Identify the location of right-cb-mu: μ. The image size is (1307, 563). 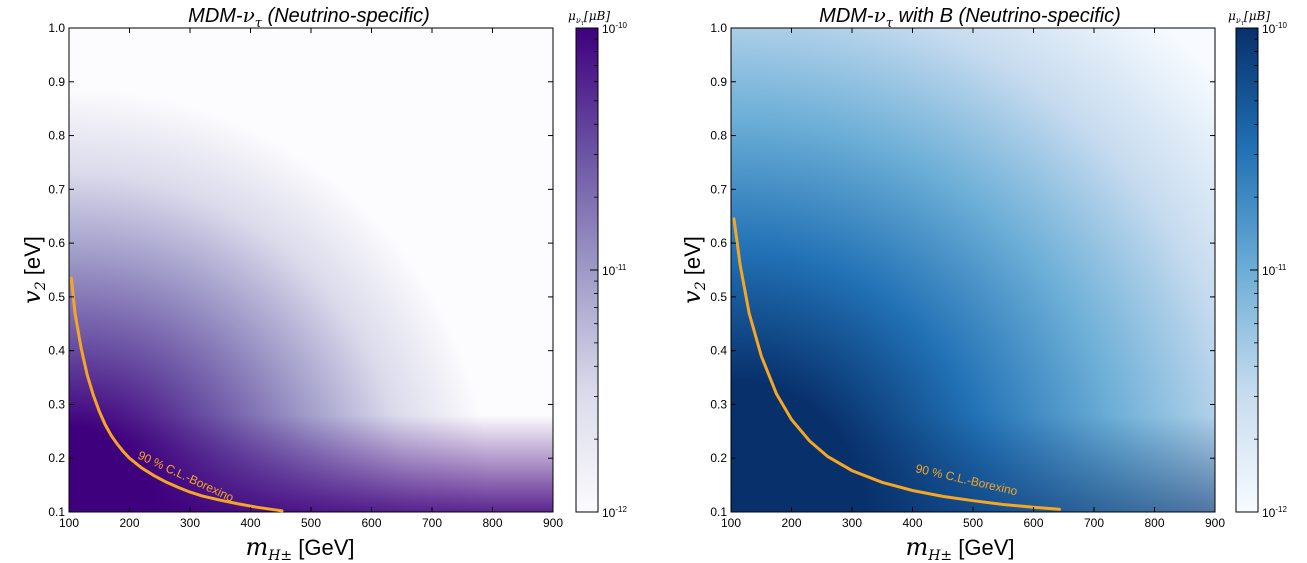
(1232, 16).